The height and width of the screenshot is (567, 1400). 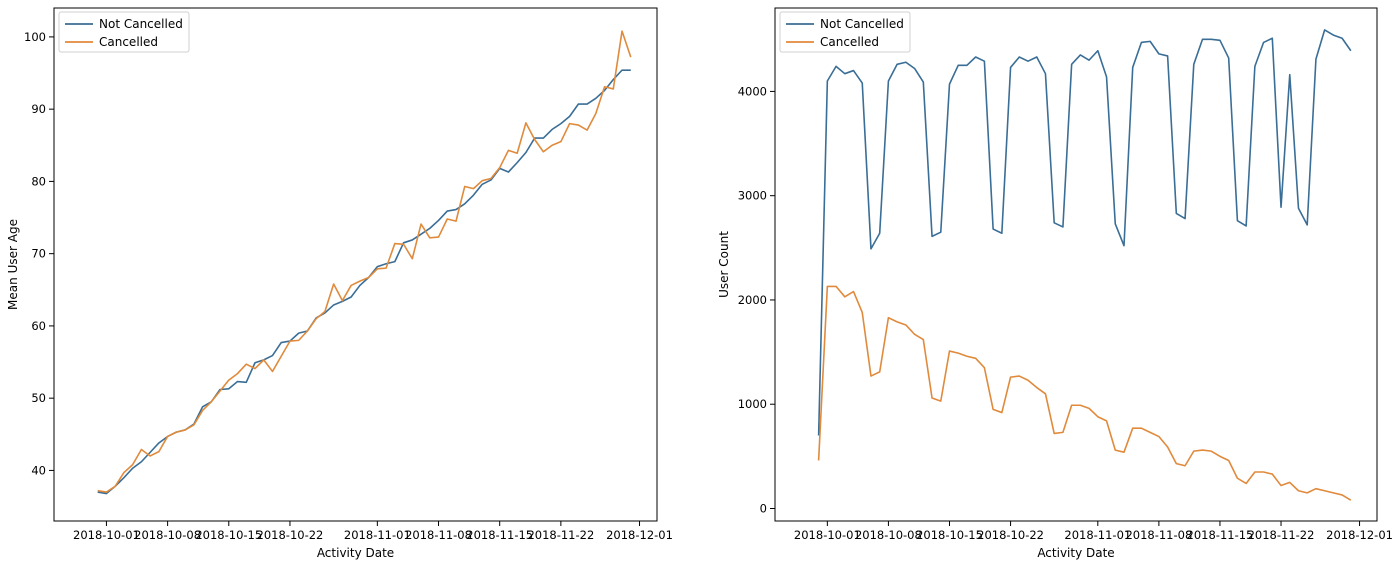 I want to click on y-tick-label: 60, so click(x=38, y=326).